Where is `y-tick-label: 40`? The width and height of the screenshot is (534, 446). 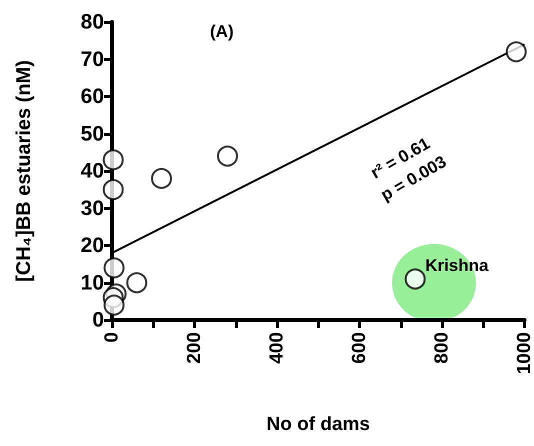 y-tick-label: 40 is located at coordinates (92, 171).